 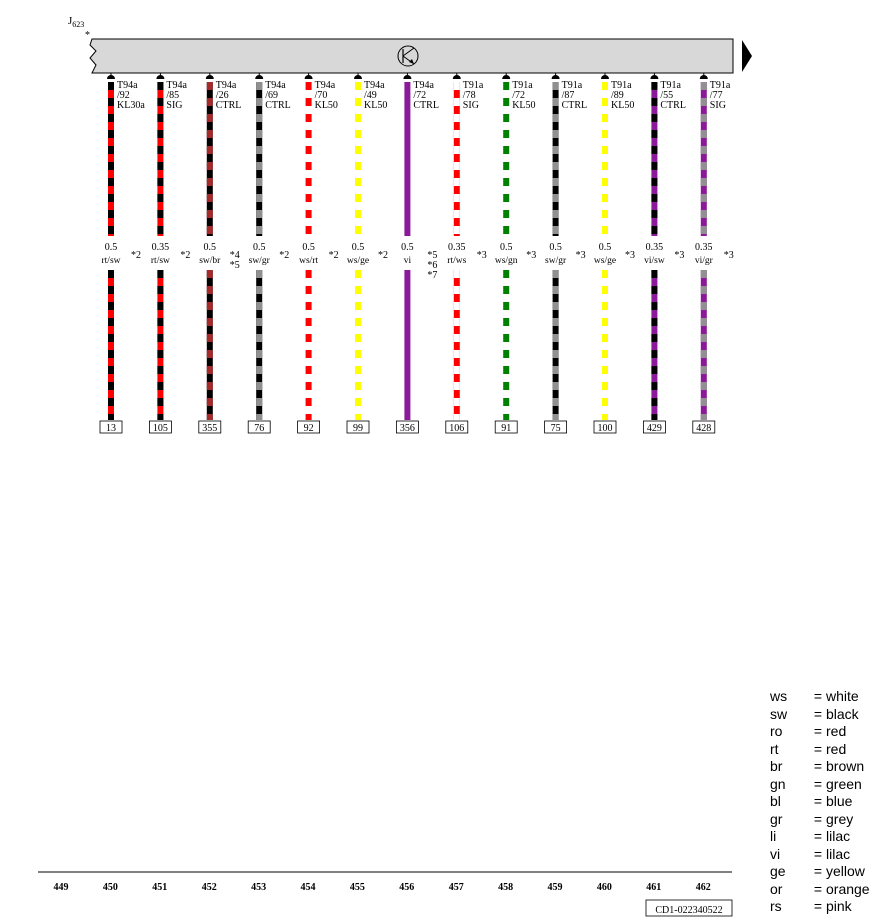 I want to click on legend-row: sw = black, so click(x=825, y=715).